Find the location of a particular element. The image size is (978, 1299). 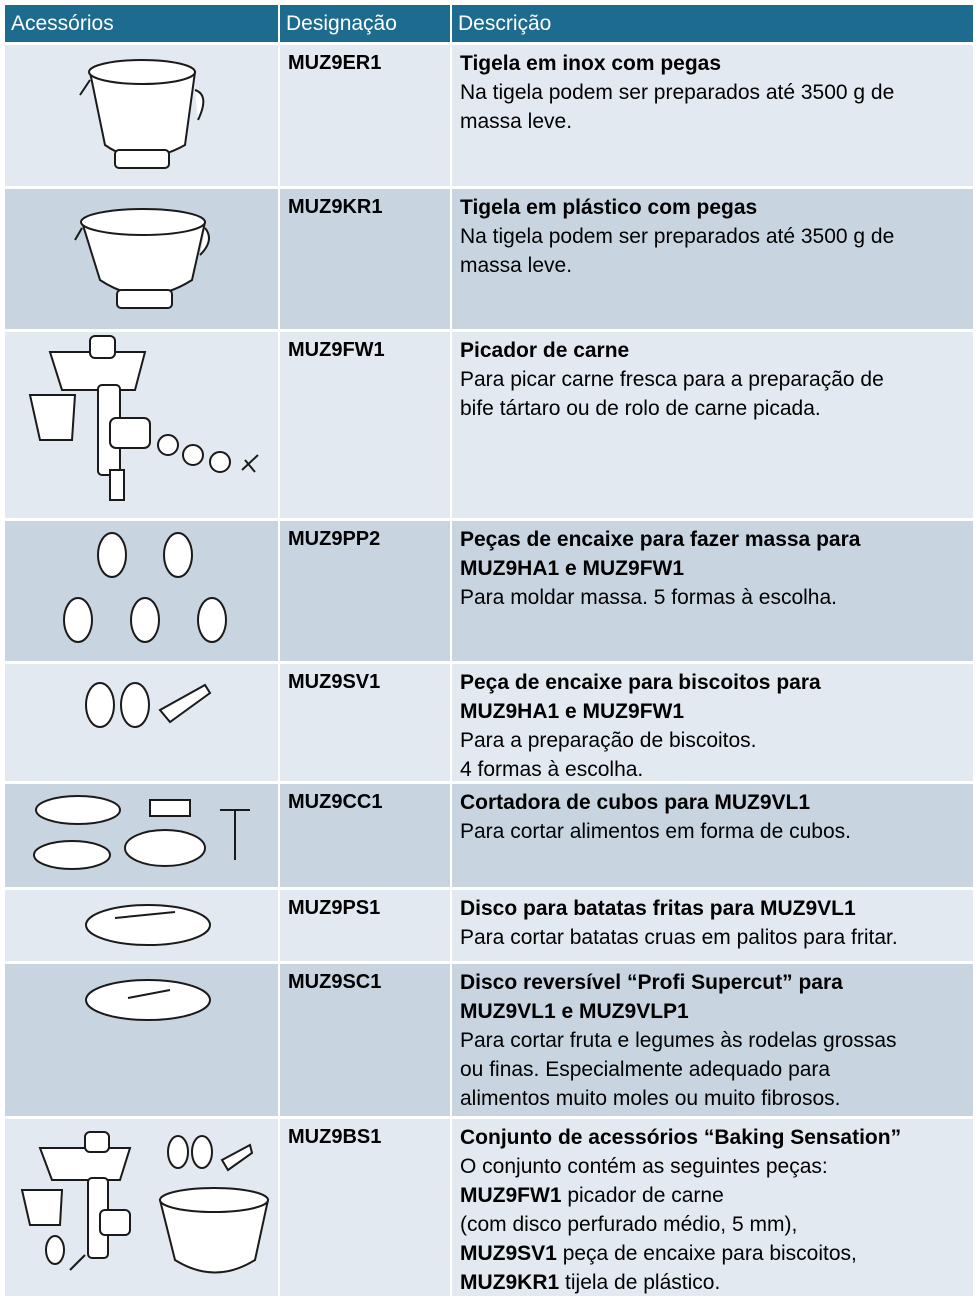

item-title: Cortadora de cubos para MUZ9VL1 is located at coordinates (635, 802).